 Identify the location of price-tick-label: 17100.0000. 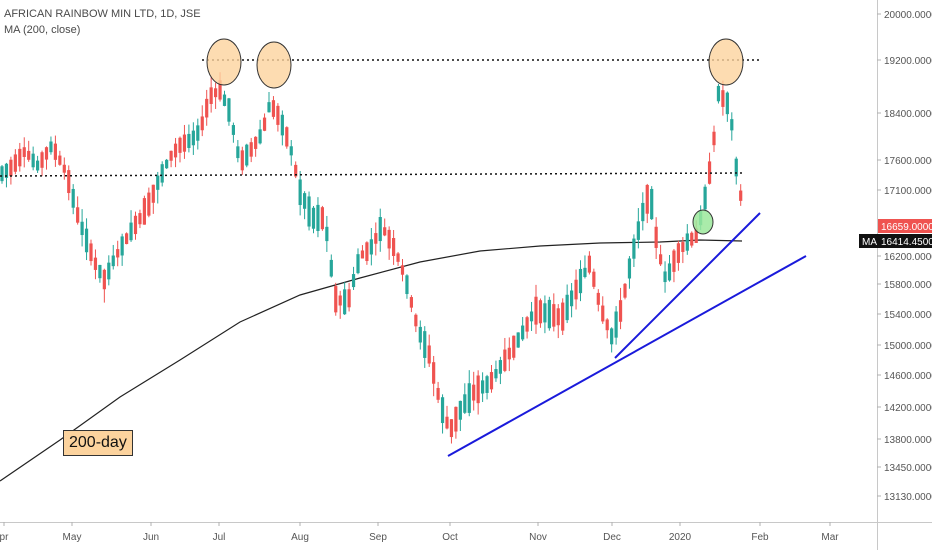
(908, 191).